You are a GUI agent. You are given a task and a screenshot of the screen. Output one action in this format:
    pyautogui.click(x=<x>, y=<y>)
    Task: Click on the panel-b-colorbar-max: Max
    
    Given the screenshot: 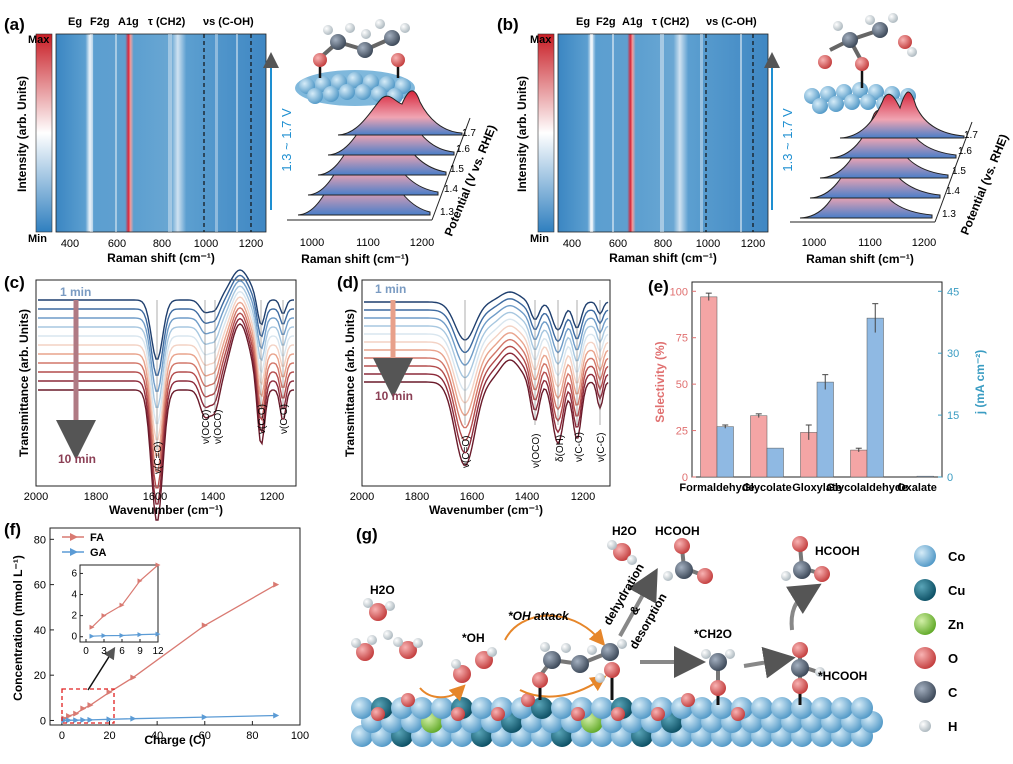 What is the action you would take?
    pyautogui.click(x=541, y=40)
    